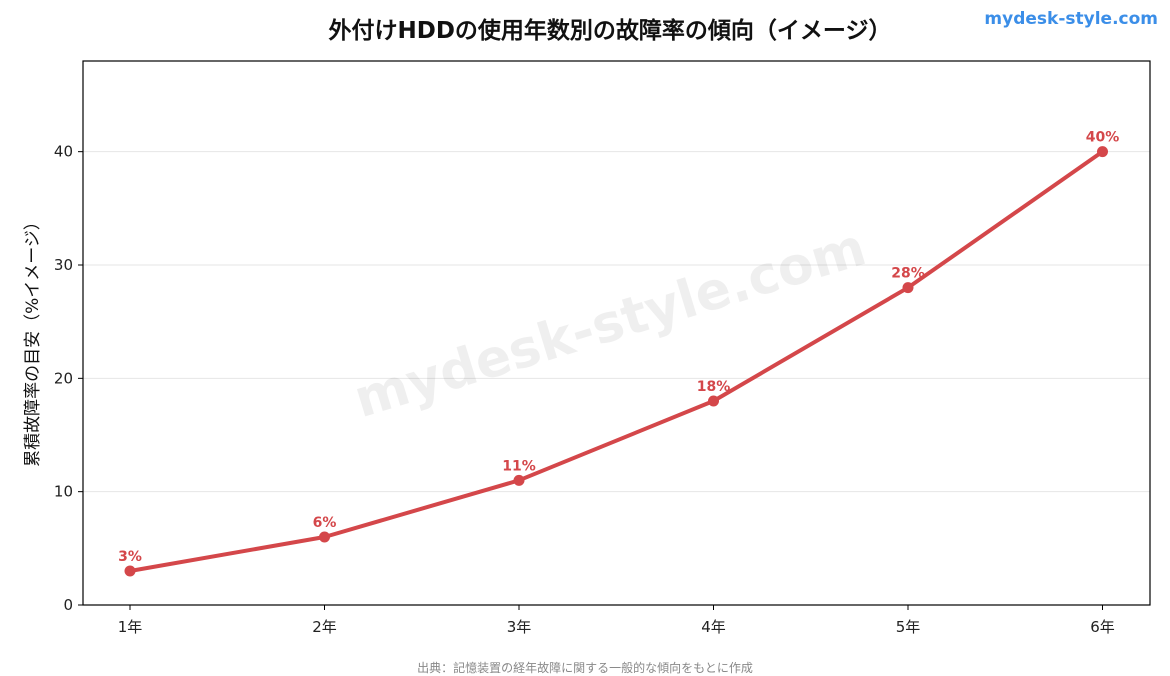  Describe the element at coordinates (63, 378) in the screenshot. I see `y-tick-label: 20` at that location.